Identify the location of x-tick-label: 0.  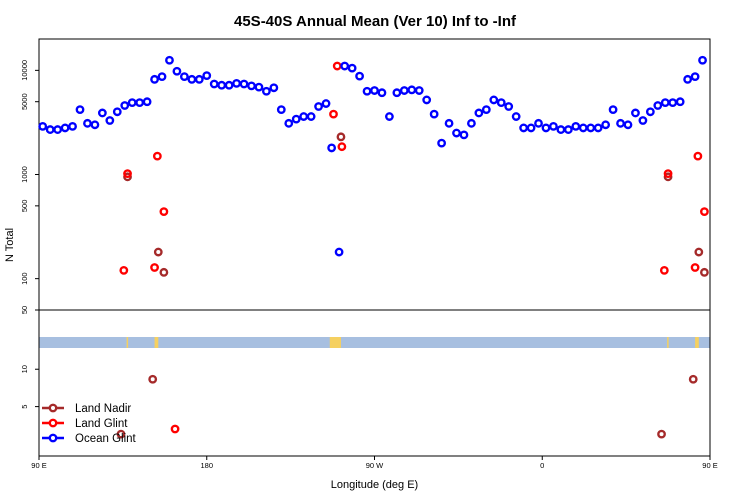
(542, 465).